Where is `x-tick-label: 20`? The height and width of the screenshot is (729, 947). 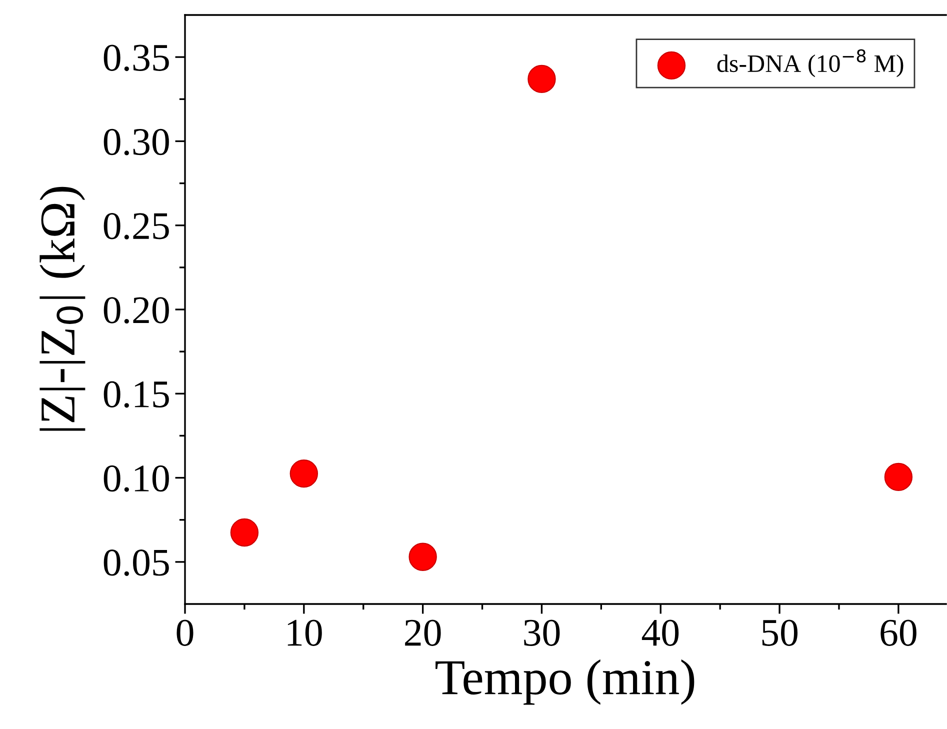
x-tick-label: 20 is located at coordinates (423, 633).